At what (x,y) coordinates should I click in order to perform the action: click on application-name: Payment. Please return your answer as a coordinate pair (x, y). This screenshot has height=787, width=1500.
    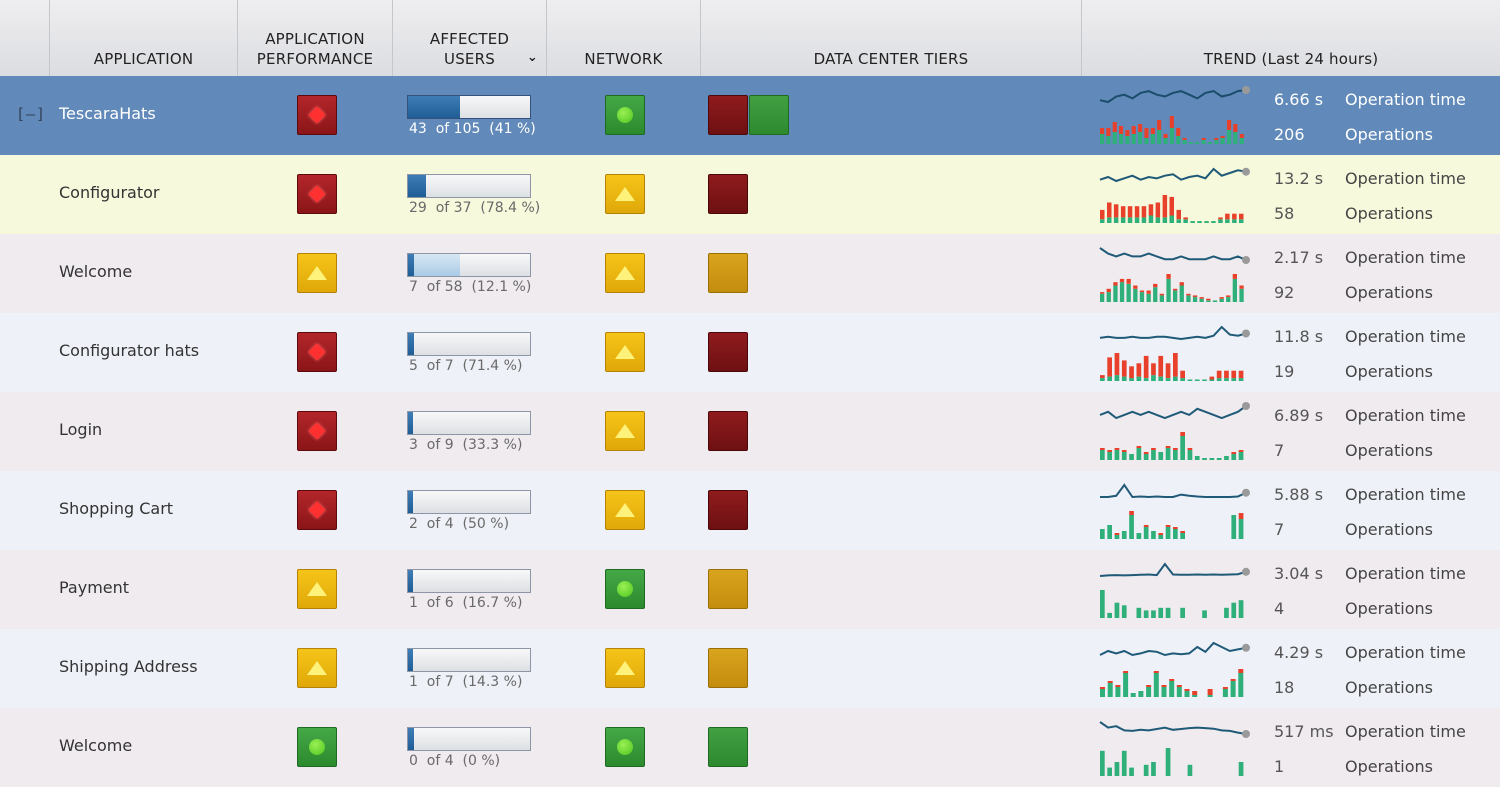
    Looking at the image, I should click on (94, 587).